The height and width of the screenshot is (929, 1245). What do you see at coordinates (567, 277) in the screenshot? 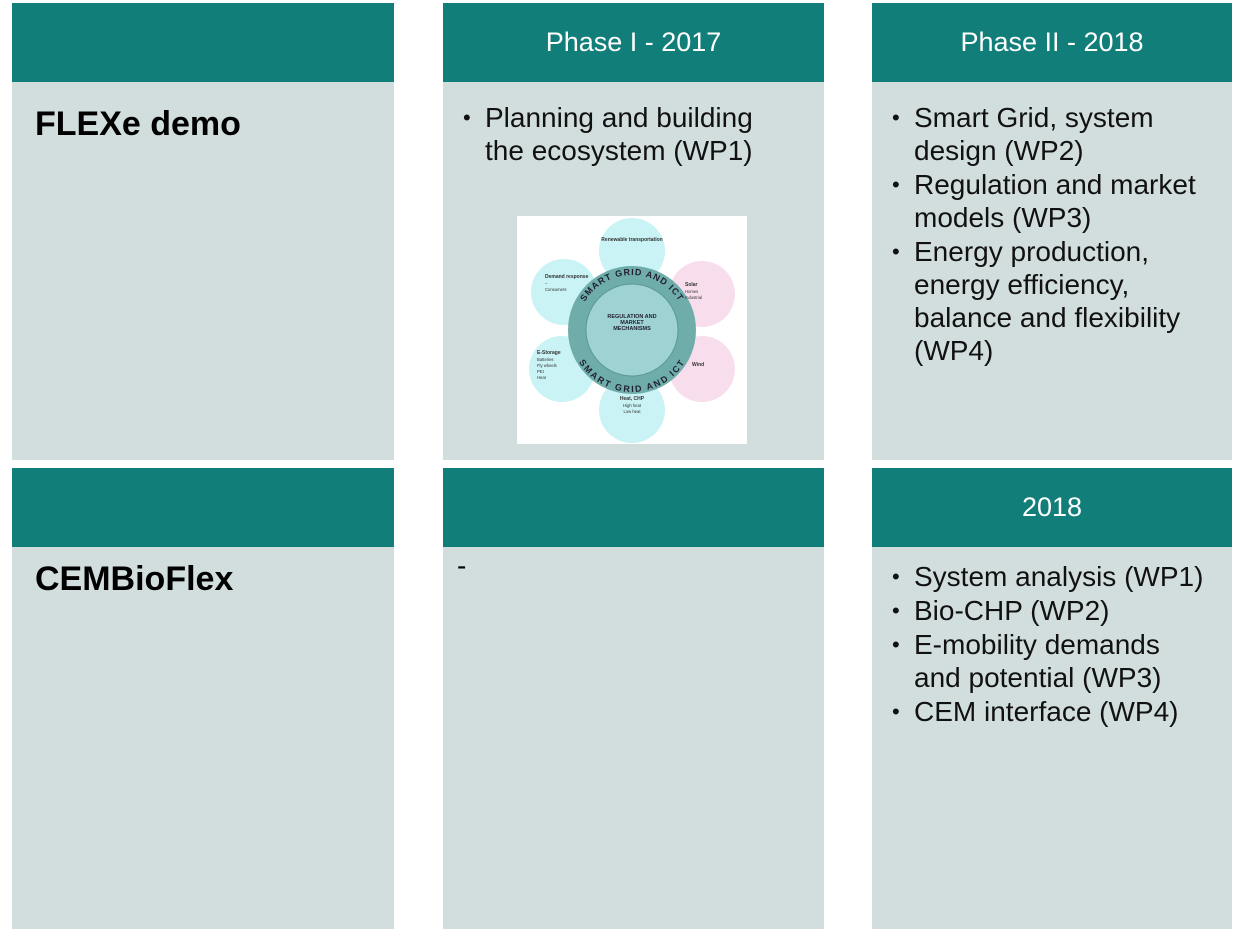
I see `node-text: Demand response` at bounding box center [567, 277].